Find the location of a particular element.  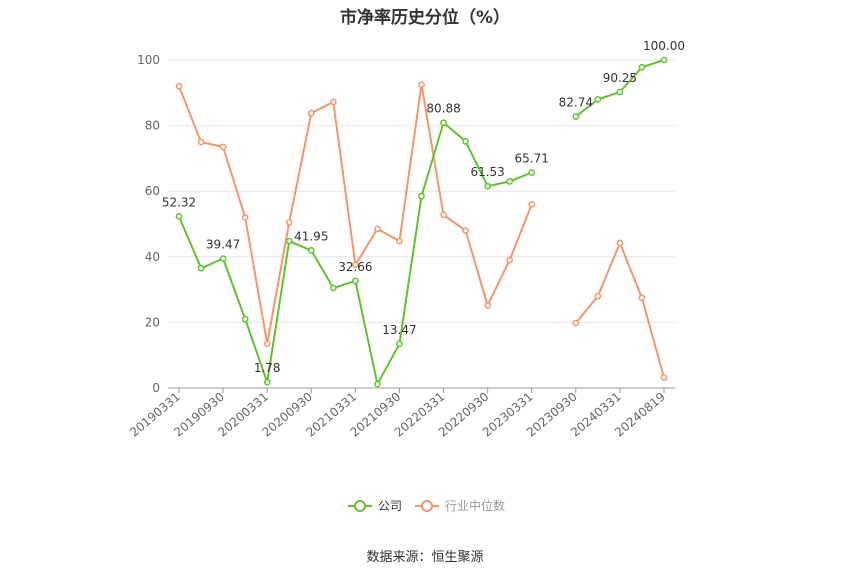

y-tick-label: 0 is located at coordinates (156, 388).